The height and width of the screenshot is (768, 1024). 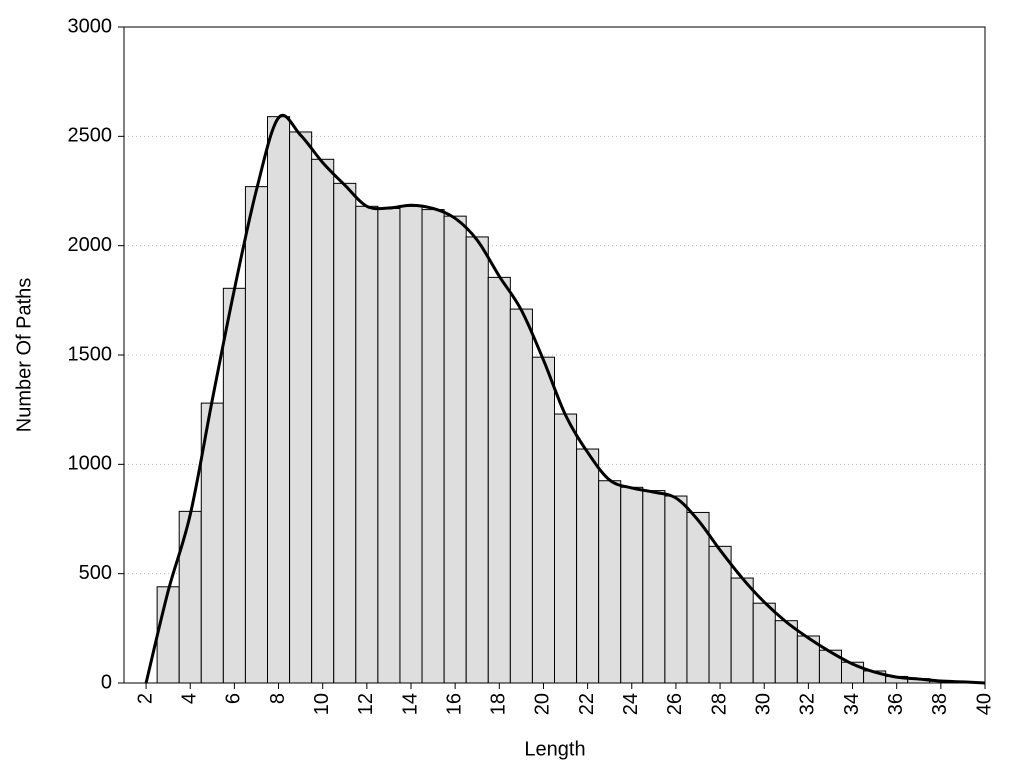 I want to click on x-tick-label: 24, so click(x=631, y=704).